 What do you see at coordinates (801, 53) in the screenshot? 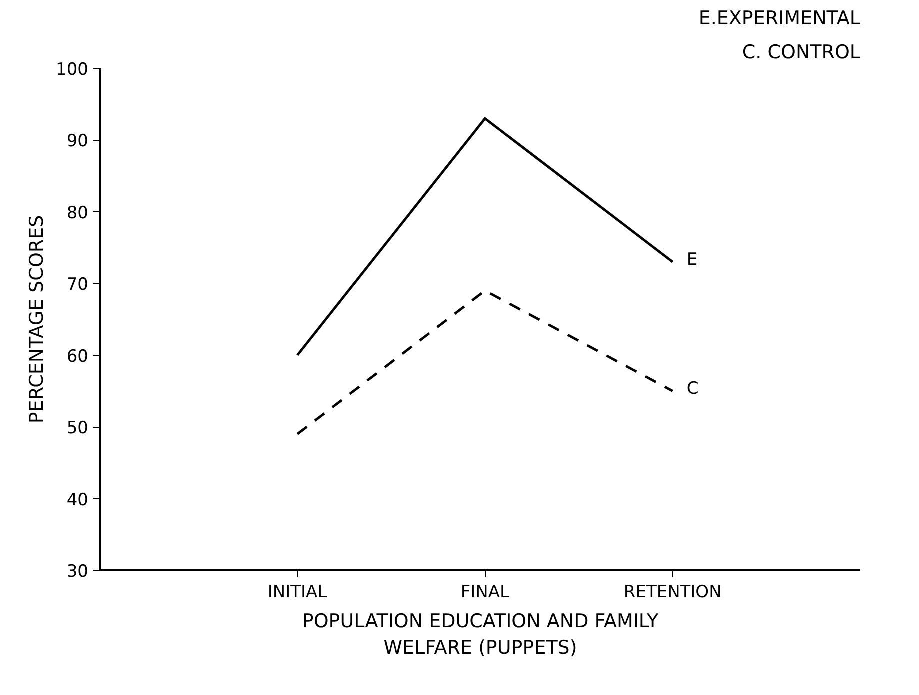
I see `text: C. CONTROL` at bounding box center [801, 53].